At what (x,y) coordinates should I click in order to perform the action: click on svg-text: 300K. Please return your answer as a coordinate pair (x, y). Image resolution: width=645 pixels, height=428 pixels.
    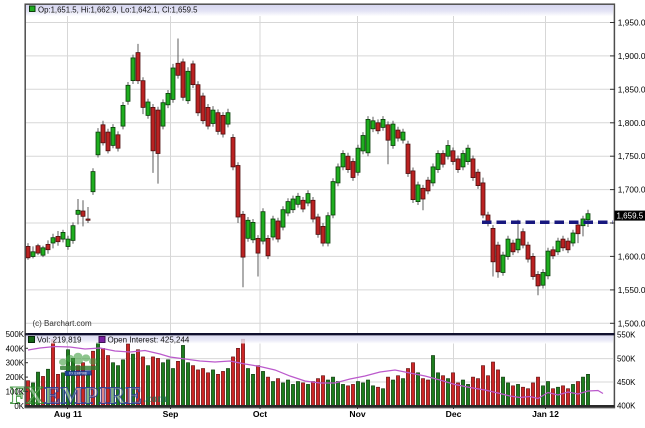
    Looking at the image, I should click on (15, 363).